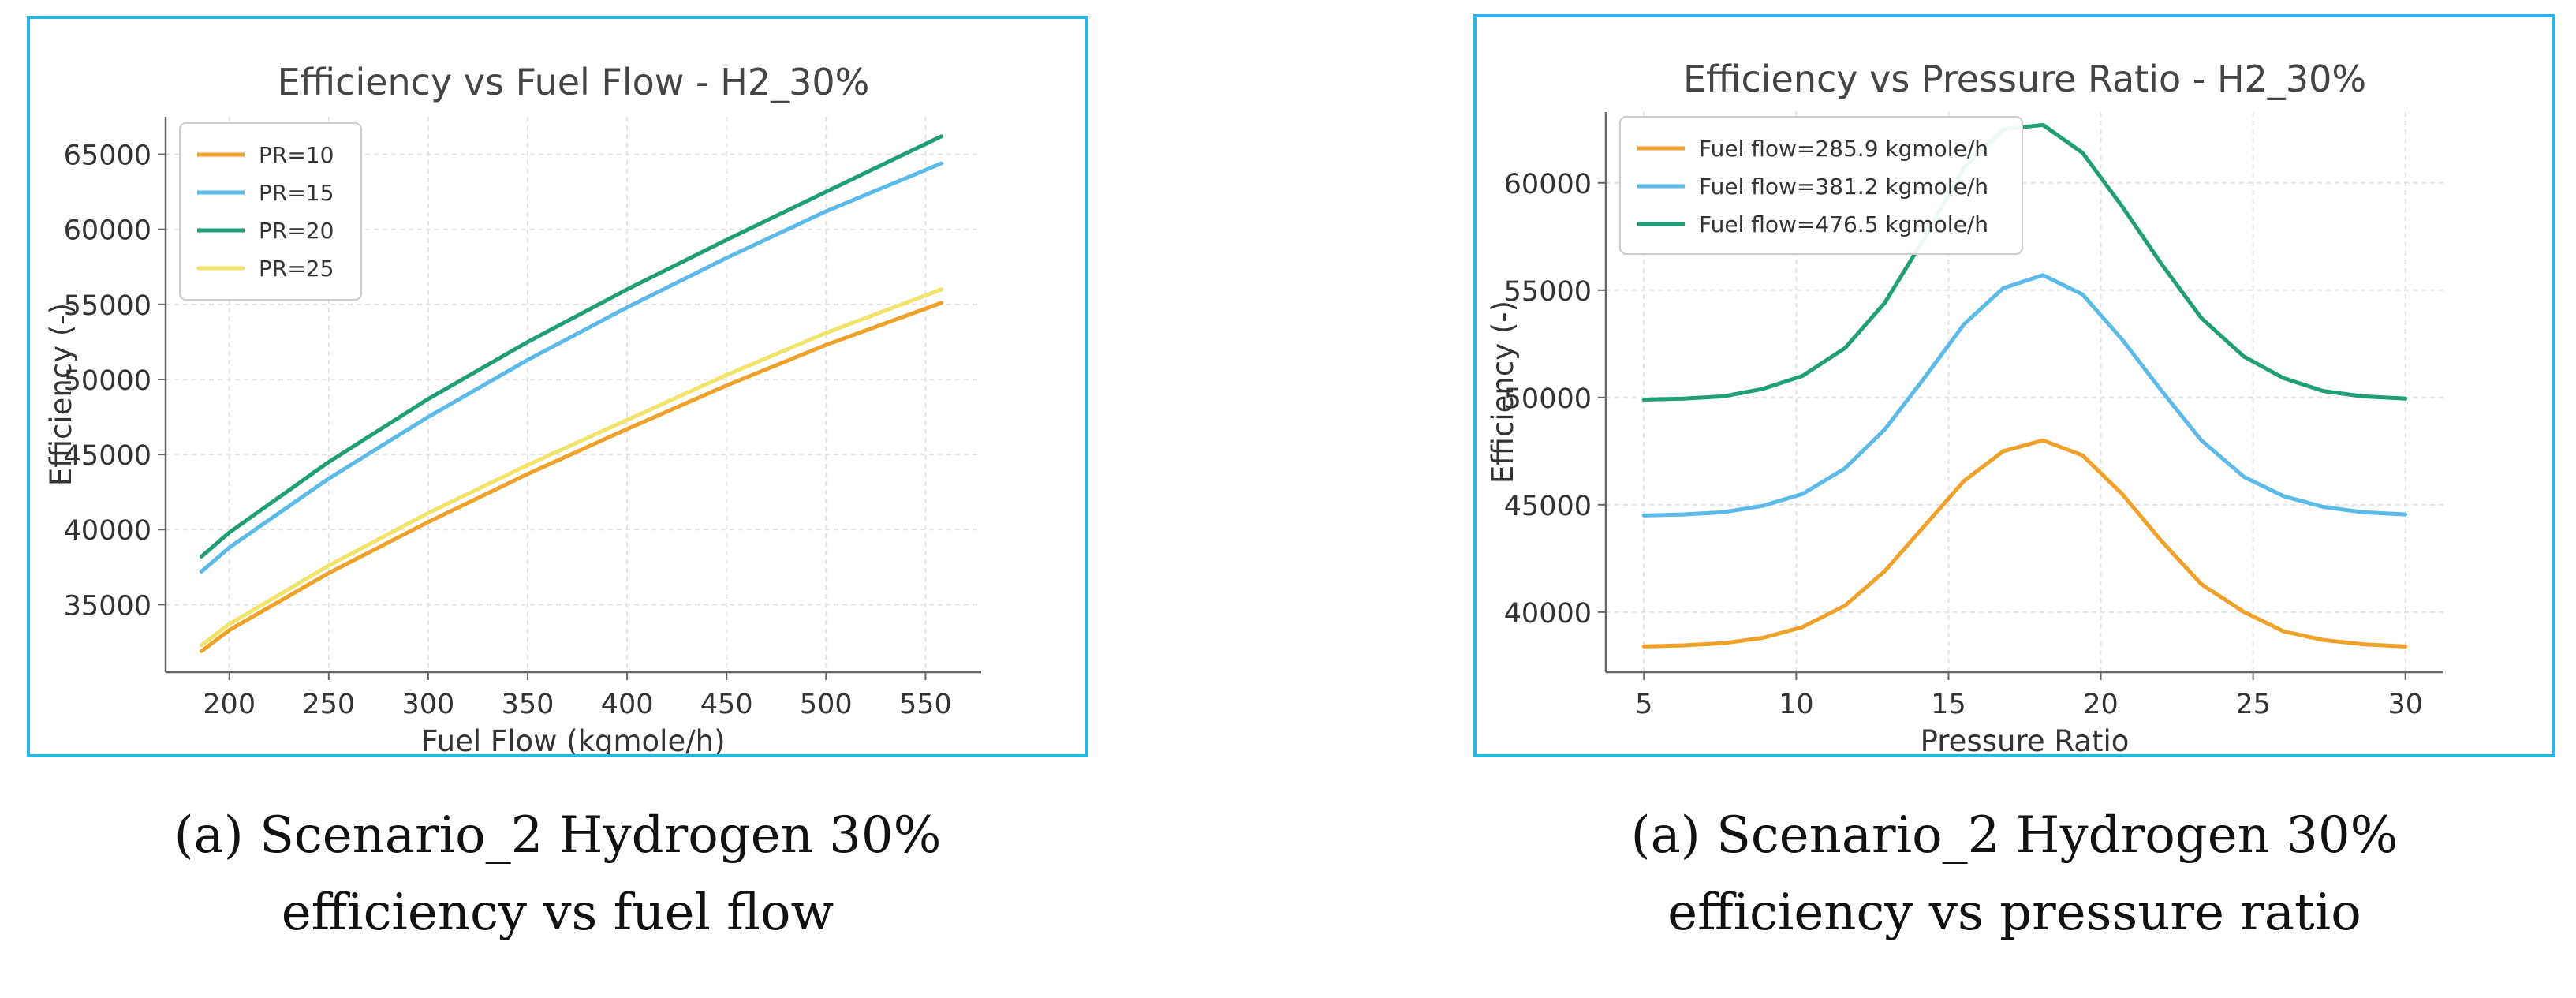 The height and width of the screenshot is (998, 2576). Describe the element at coordinates (229, 704) in the screenshot. I see `x-tick-label: 200` at that location.